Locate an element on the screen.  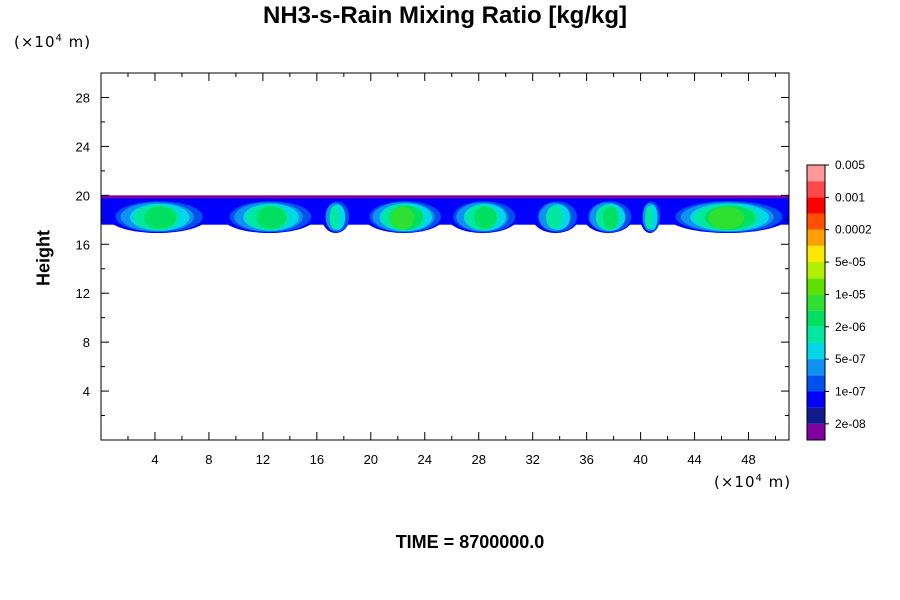
colorbar-label: 5e-05 is located at coordinates (850, 262).